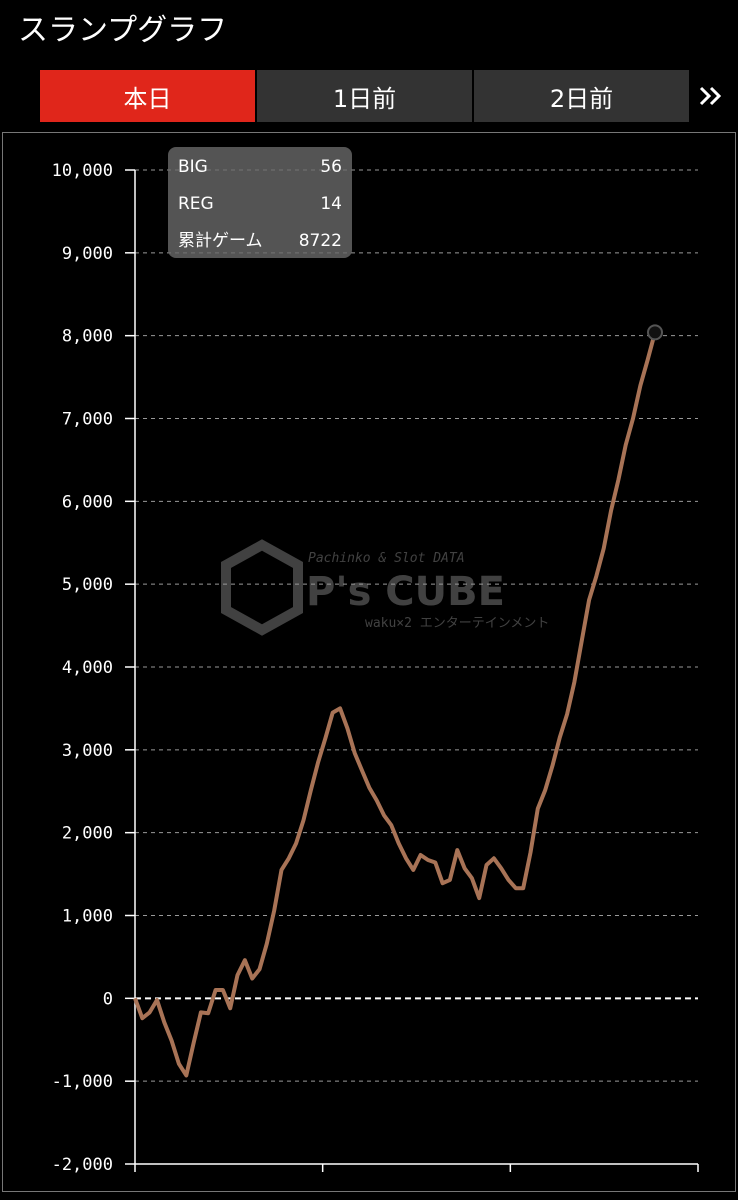 This screenshot has height=1200, width=738. Describe the element at coordinates (147, 96) in the screenshot. I see `tab: 本日` at that location.